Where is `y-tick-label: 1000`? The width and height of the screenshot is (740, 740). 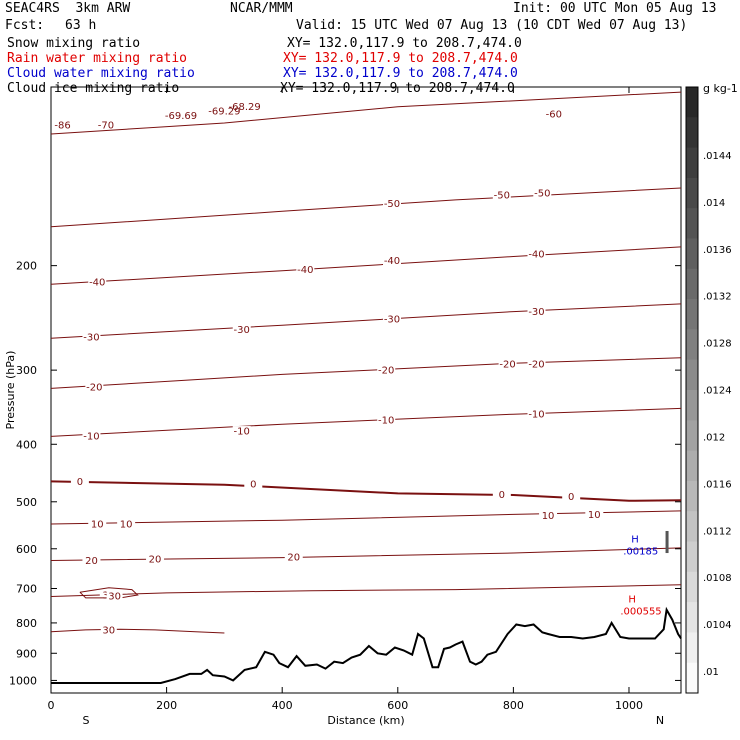
y-tick-label: 1000 is located at coordinates (23, 680).